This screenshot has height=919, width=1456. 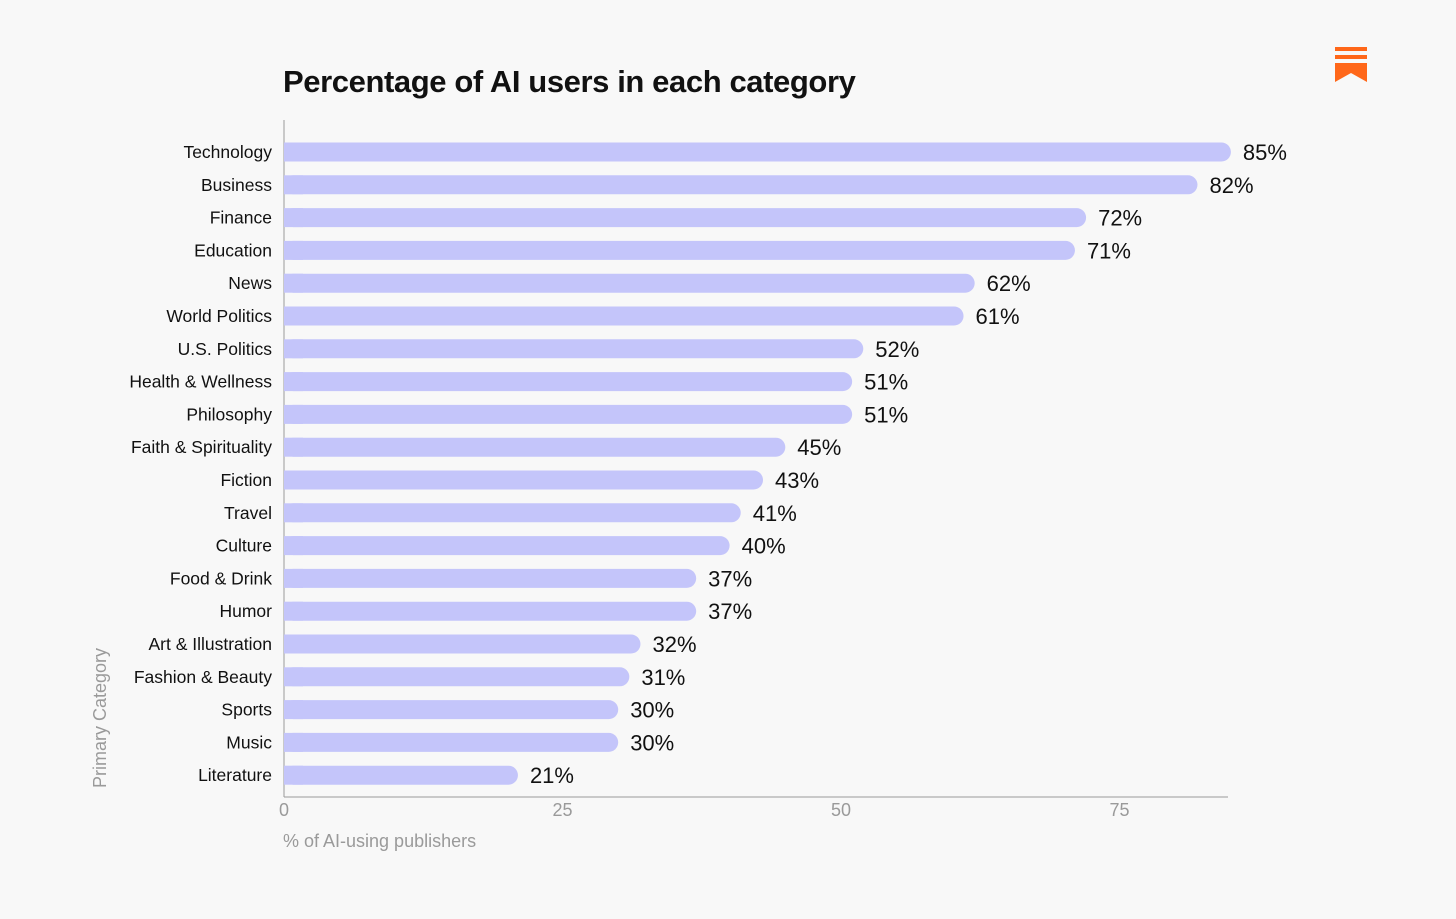 I want to click on category-label: Philosophy, so click(x=229, y=414).